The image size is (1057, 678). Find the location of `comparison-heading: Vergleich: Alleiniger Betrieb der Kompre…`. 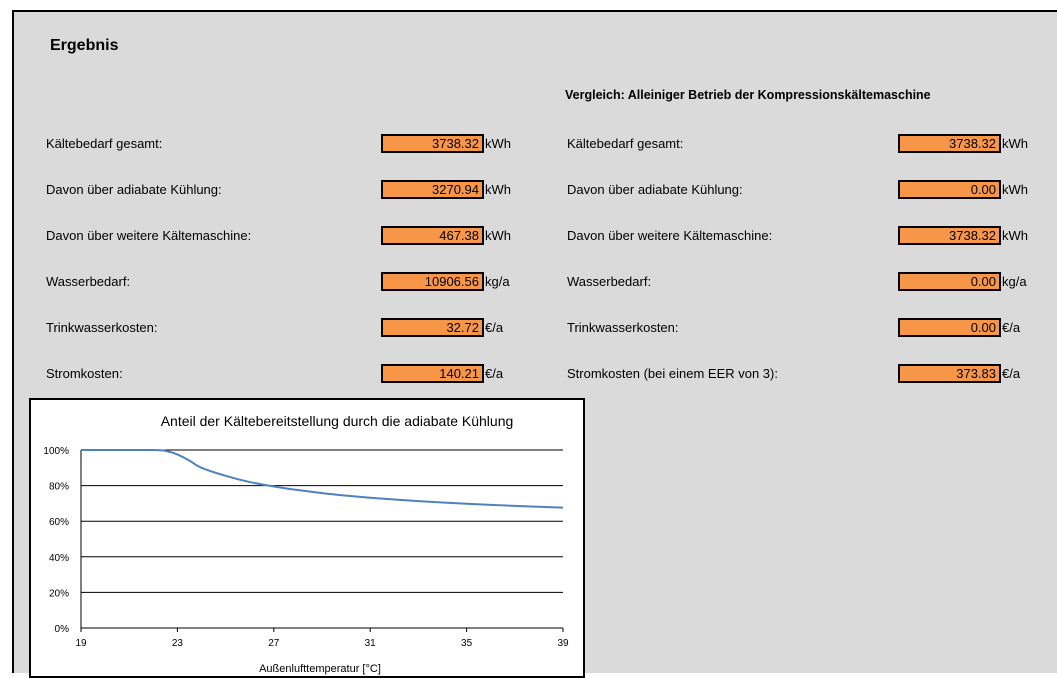

comparison-heading: Vergleich: Alleiniger Betrieb der Kompre… is located at coordinates (748, 95).